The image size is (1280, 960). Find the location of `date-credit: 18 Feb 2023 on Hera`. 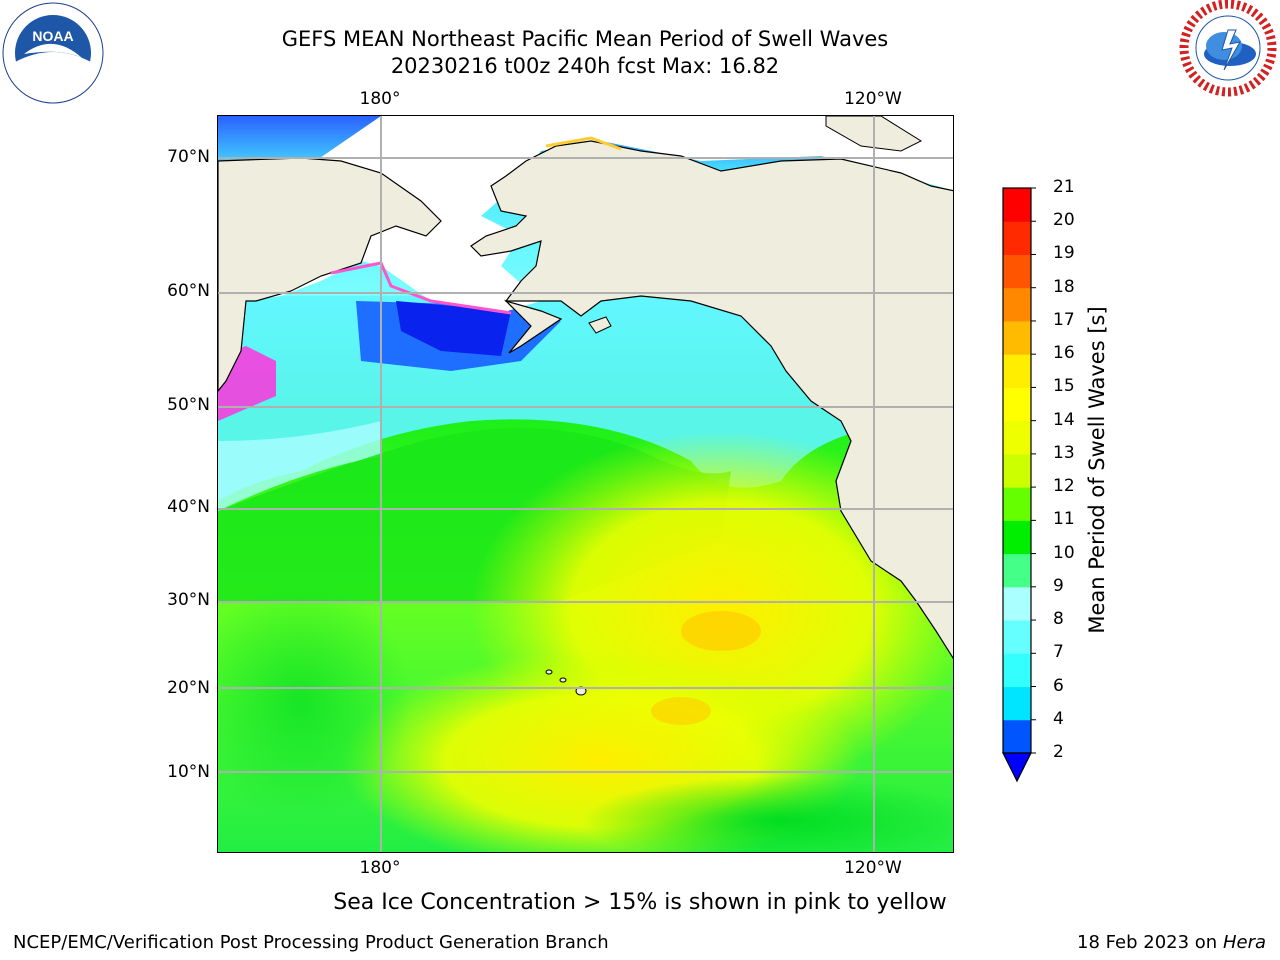

date-credit: 18 Feb 2023 on Hera is located at coordinates (1171, 942).